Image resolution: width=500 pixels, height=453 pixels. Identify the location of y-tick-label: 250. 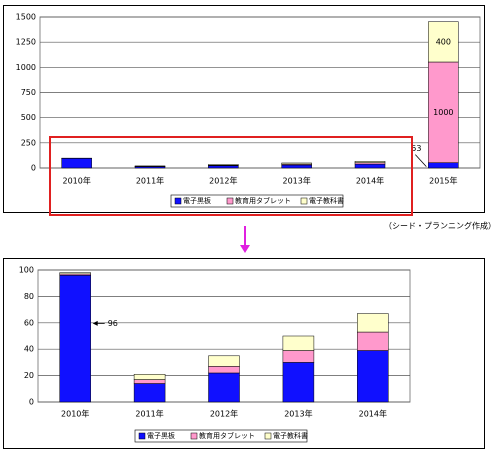
(28, 142).